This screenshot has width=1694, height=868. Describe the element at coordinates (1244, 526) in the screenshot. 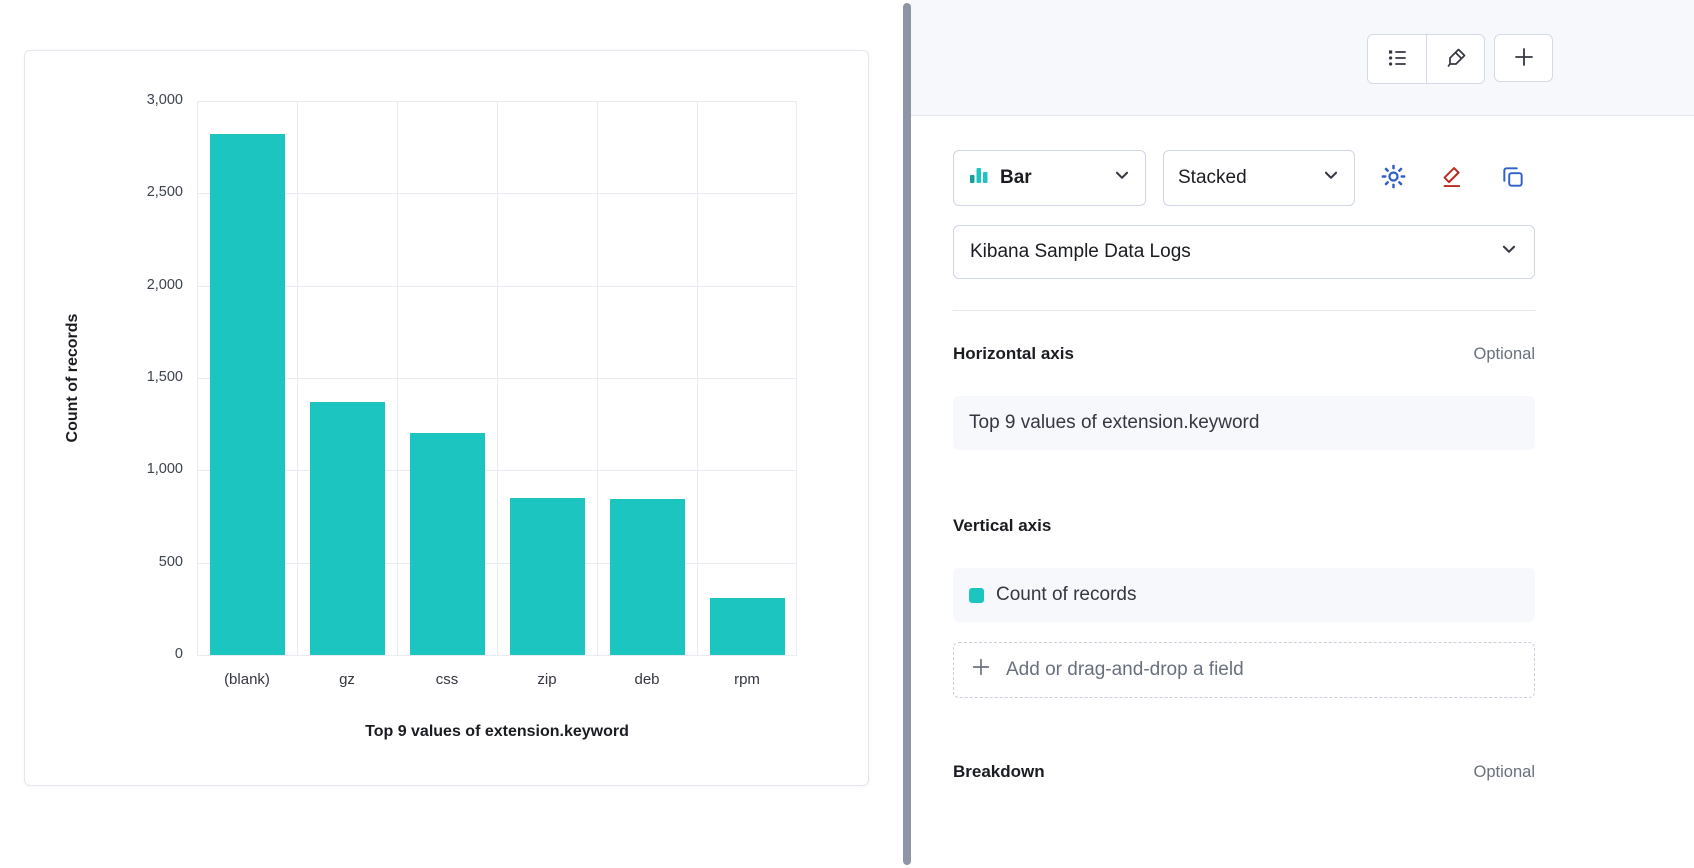

I see `vertical-axis-section-header: Vertical axis` at that location.